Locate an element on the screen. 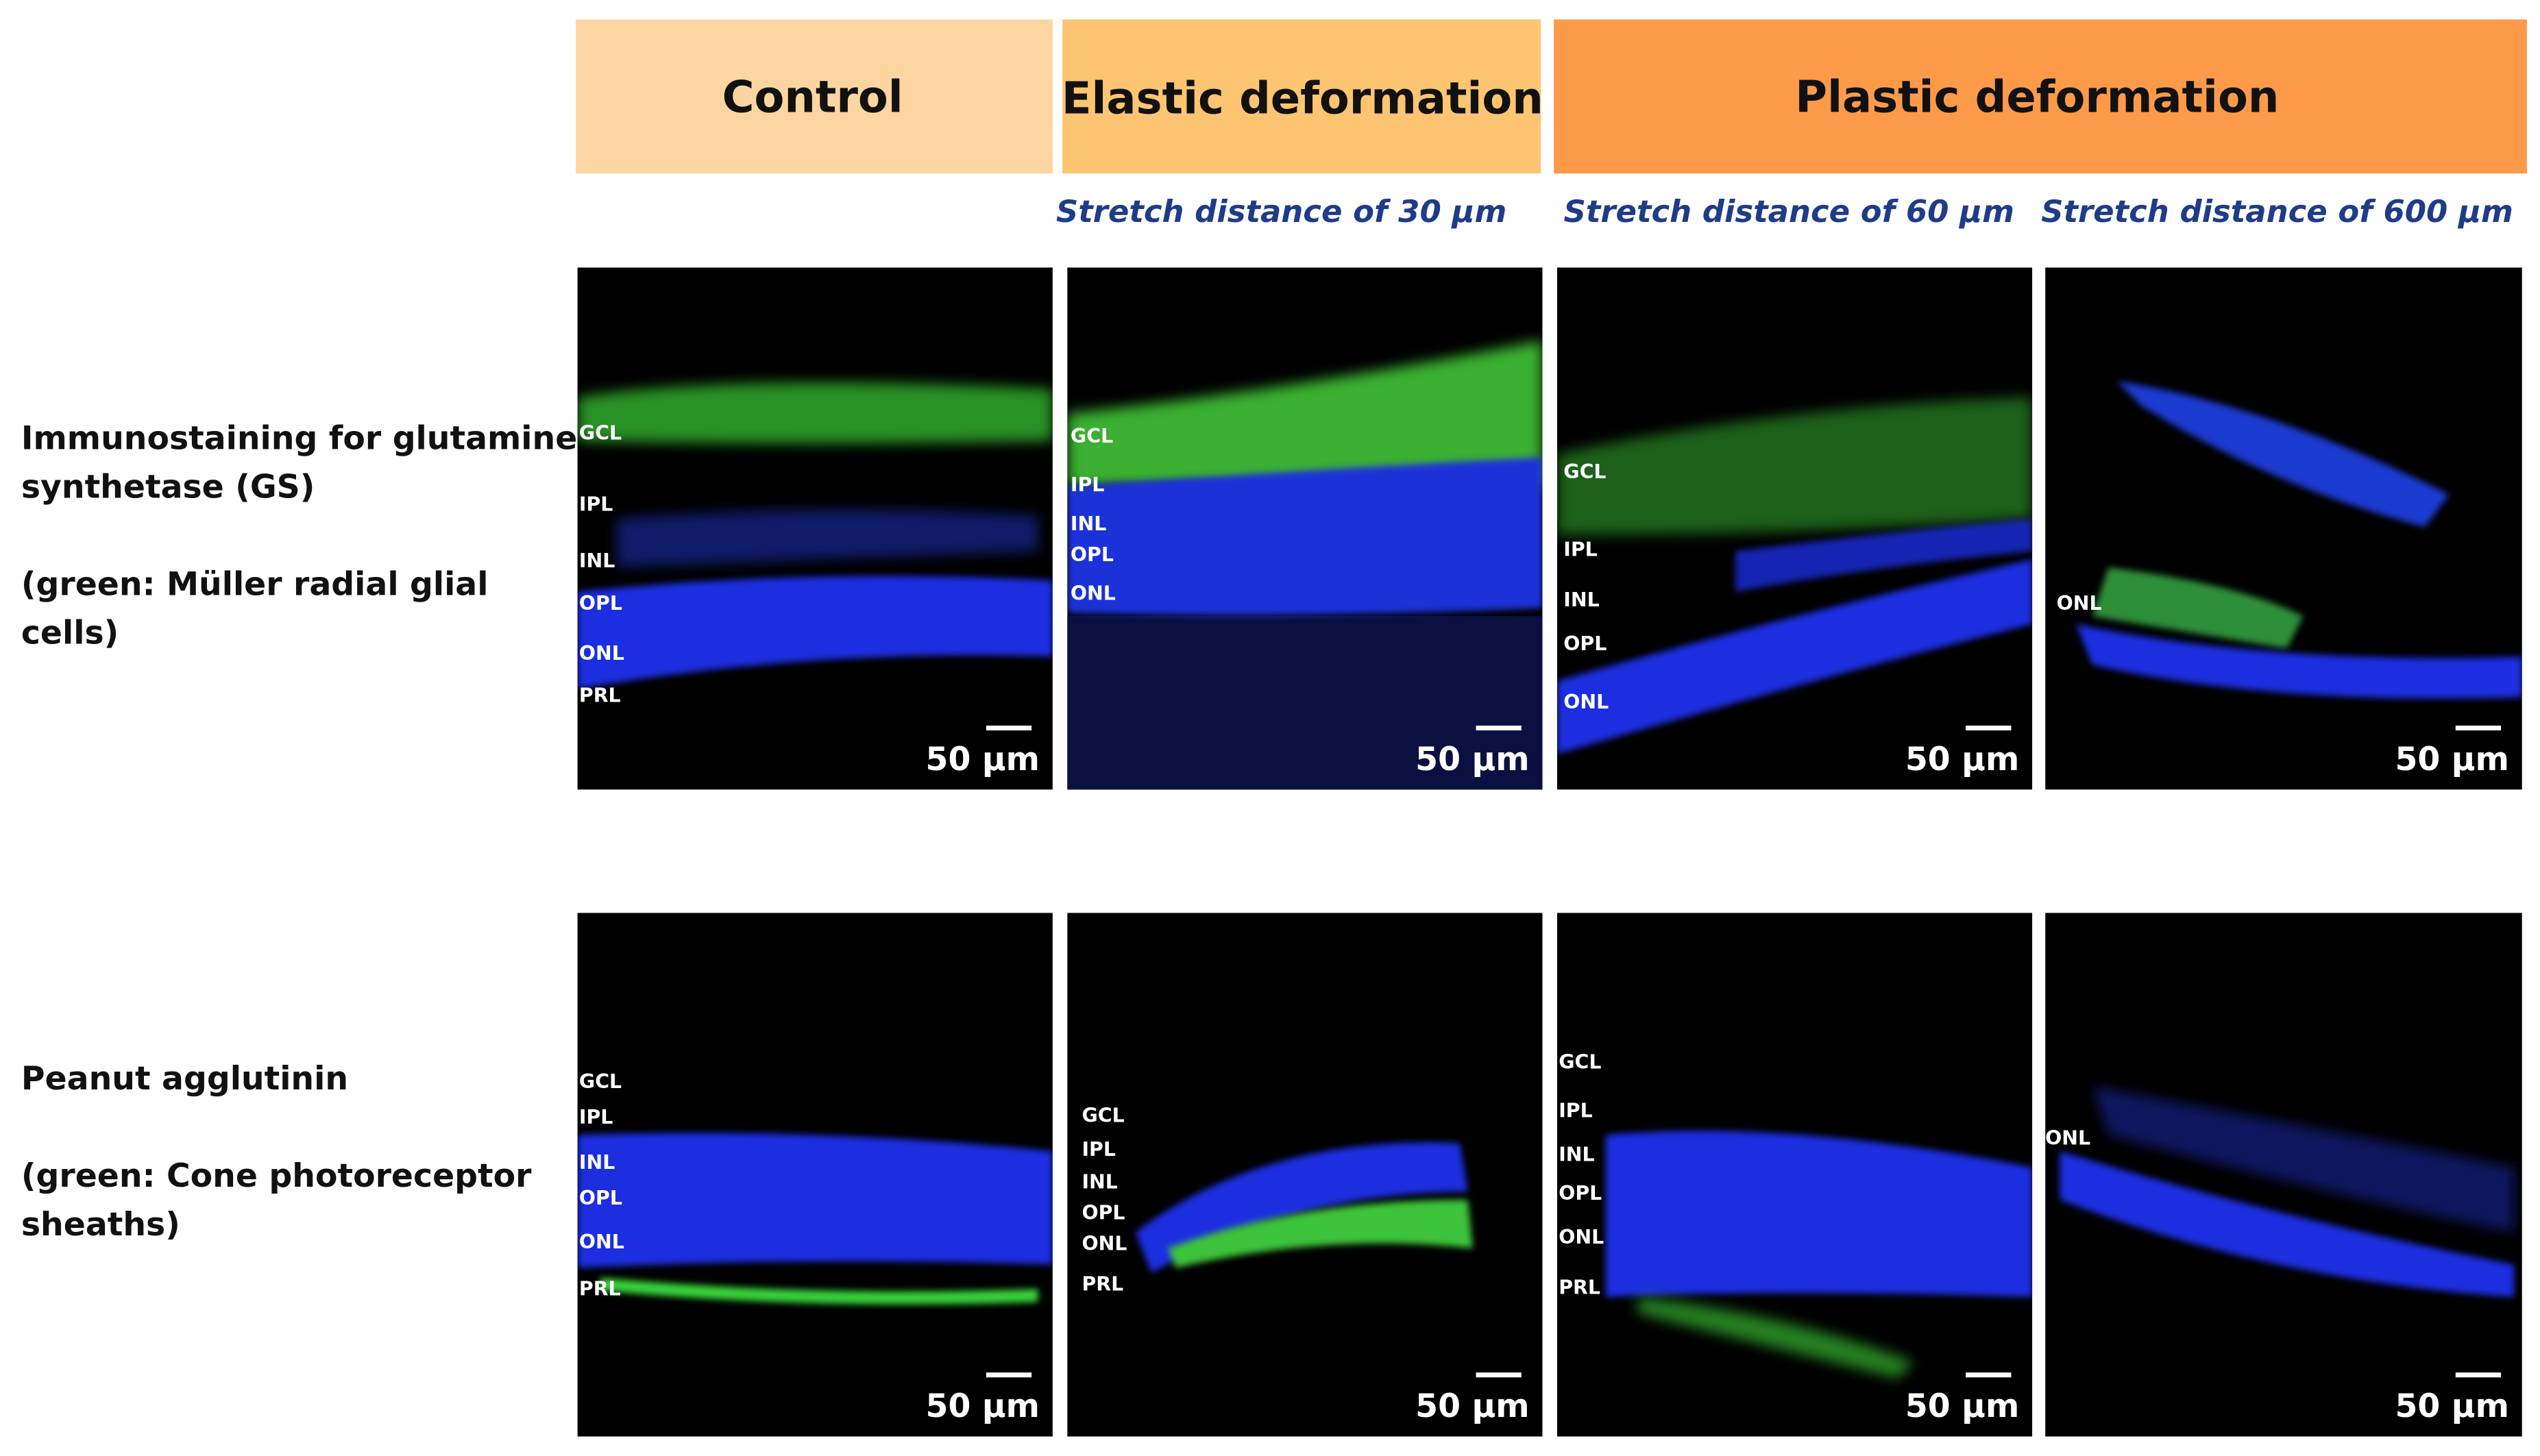  header: Control is located at coordinates (812, 97).